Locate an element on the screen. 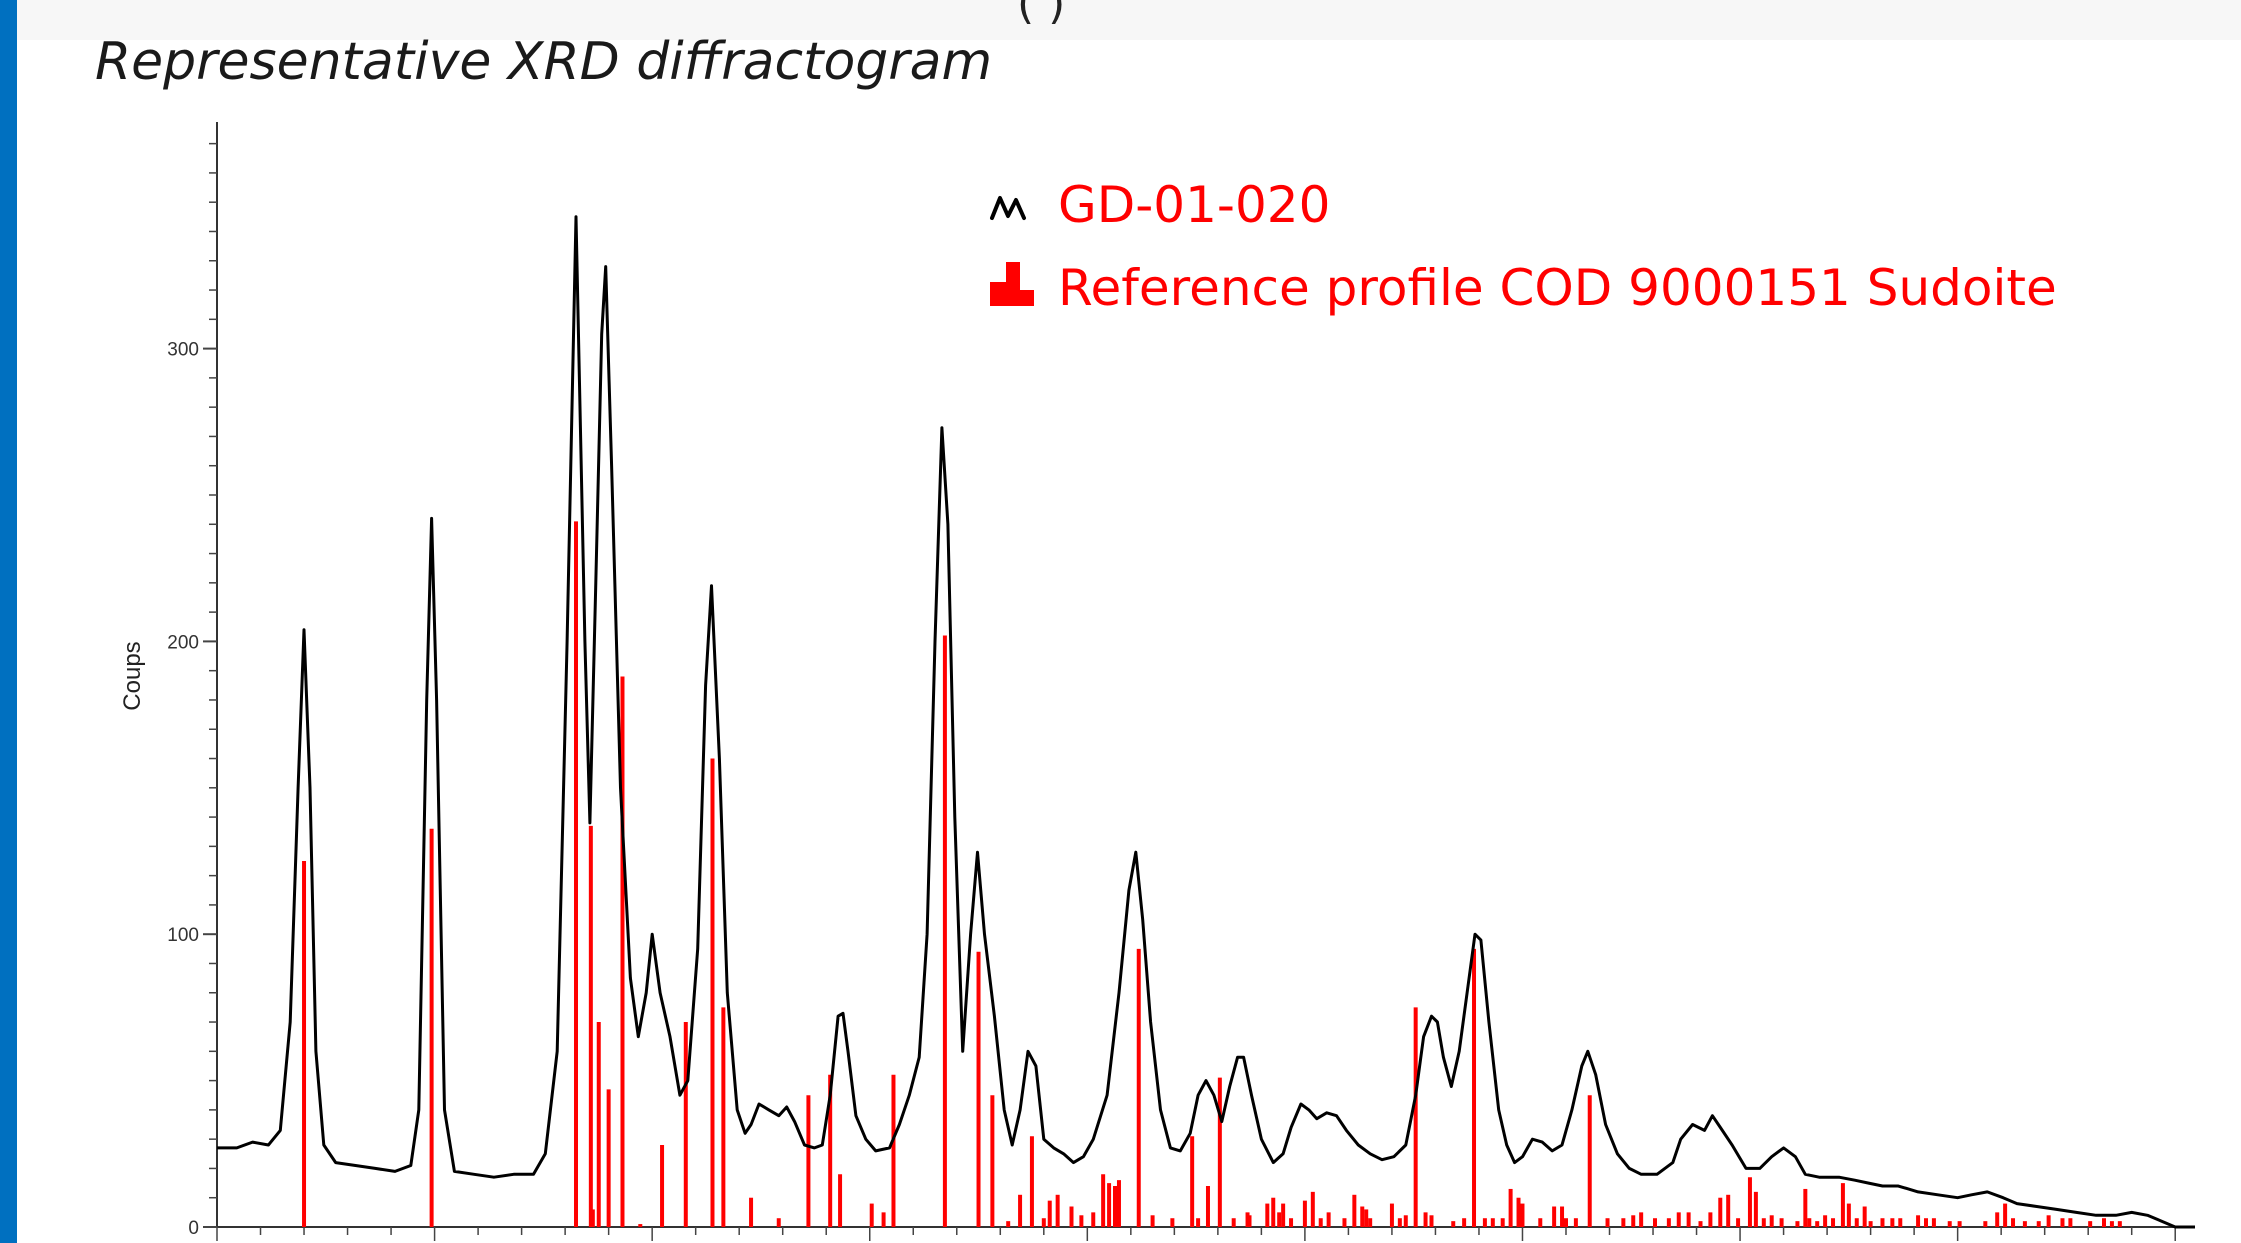 The image size is (2241, 1243). legend-reference-icon is located at coordinates (1012, 284).